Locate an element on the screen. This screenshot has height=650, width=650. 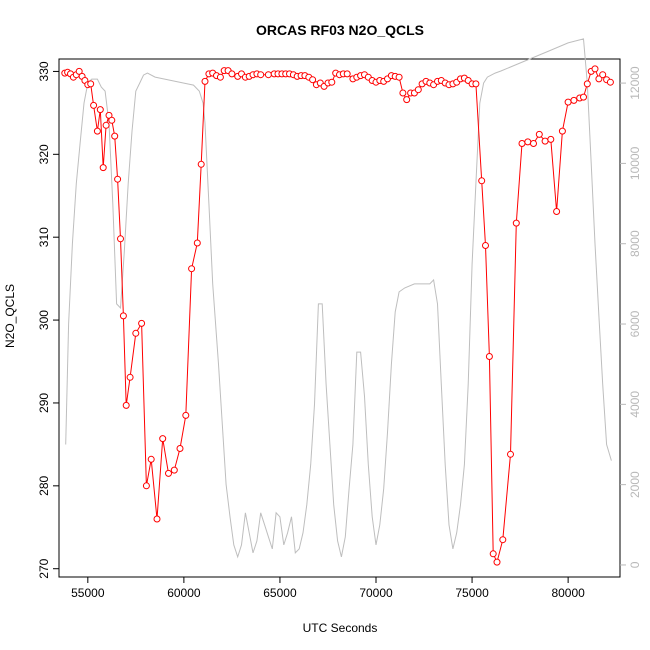
y2-tick-label: 0 is located at coordinates (635, 564).